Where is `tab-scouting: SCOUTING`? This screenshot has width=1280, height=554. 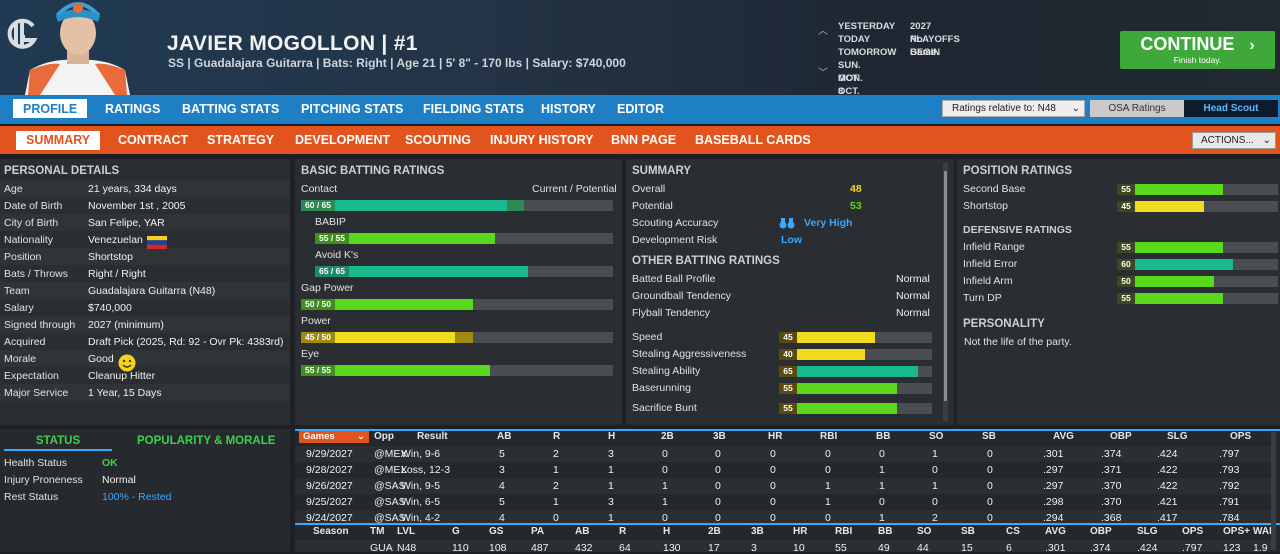 tab-scouting: SCOUTING is located at coordinates (438, 140).